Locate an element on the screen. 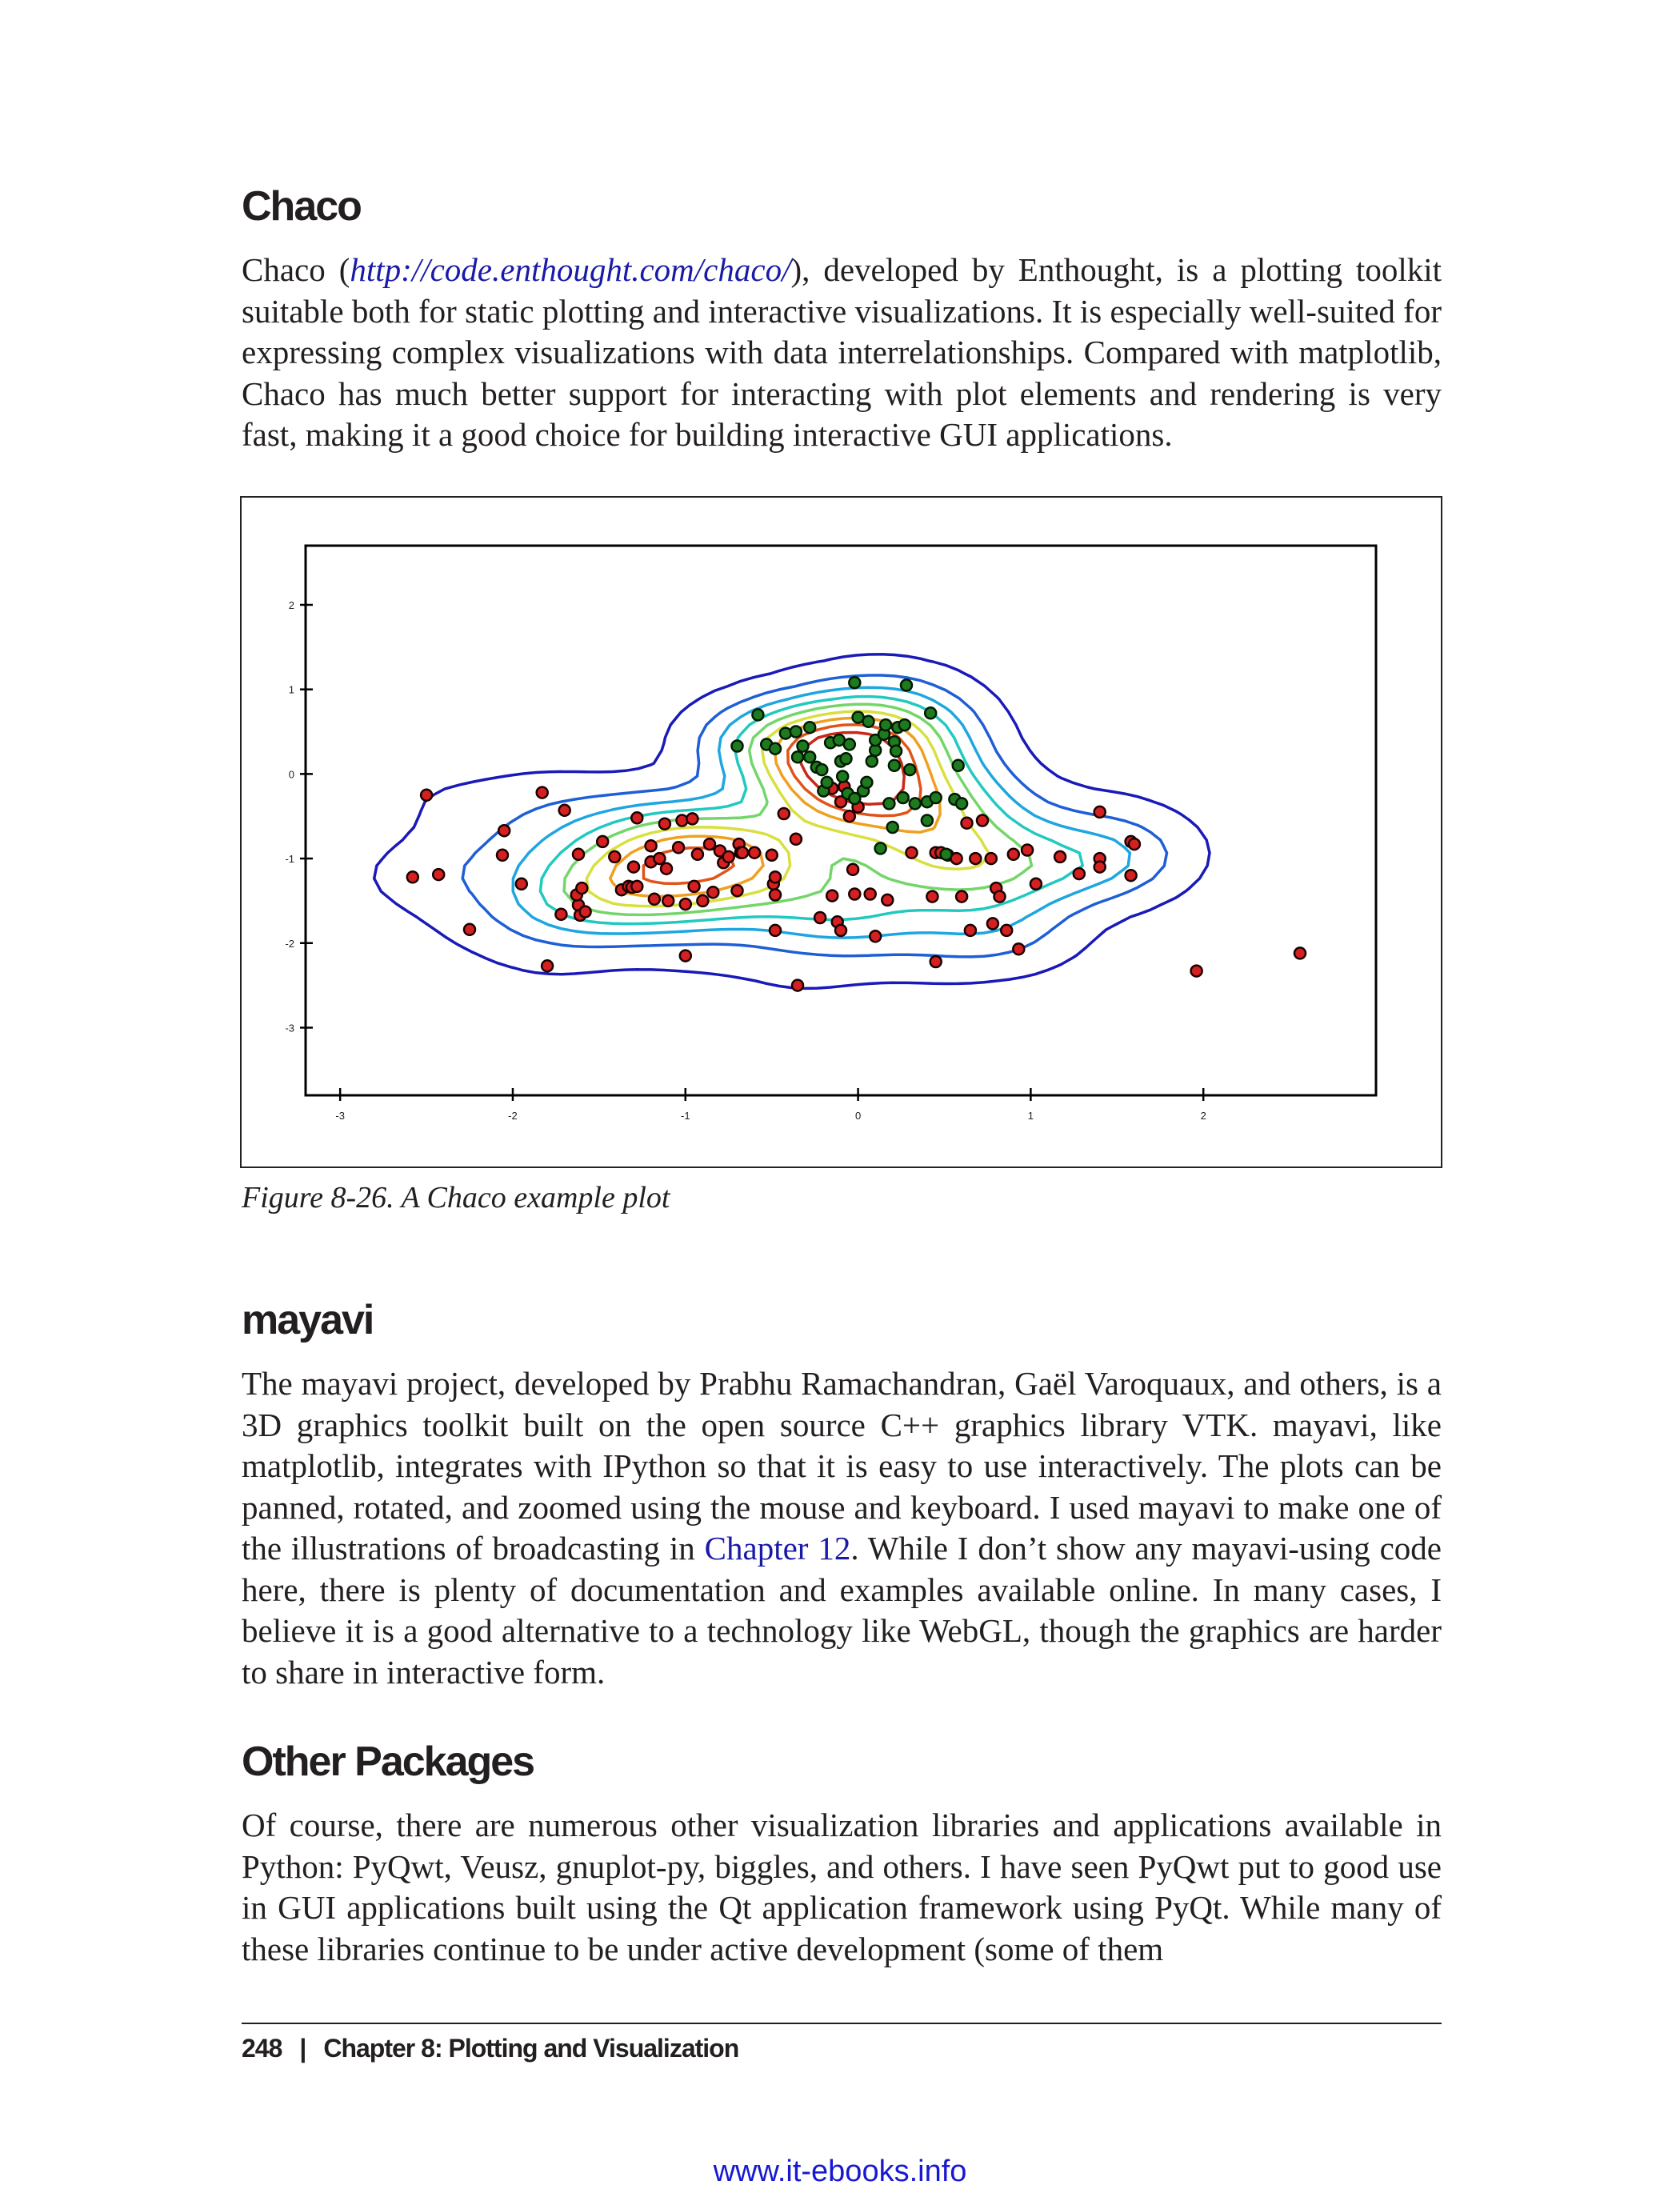  y-tick-label: 2 is located at coordinates (291, 605).